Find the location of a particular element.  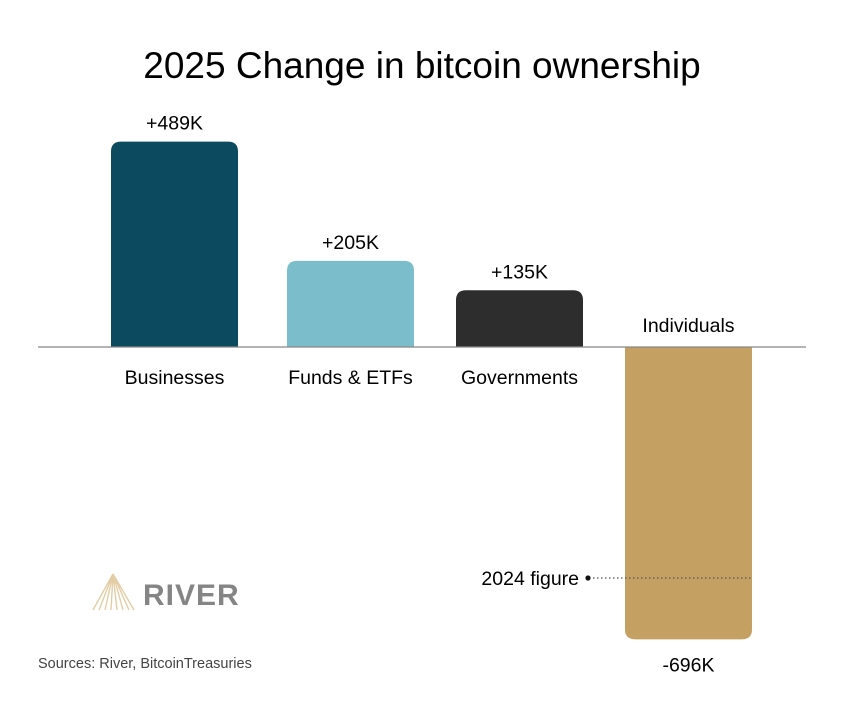

data-label-individuals: -696K is located at coordinates (688, 665).